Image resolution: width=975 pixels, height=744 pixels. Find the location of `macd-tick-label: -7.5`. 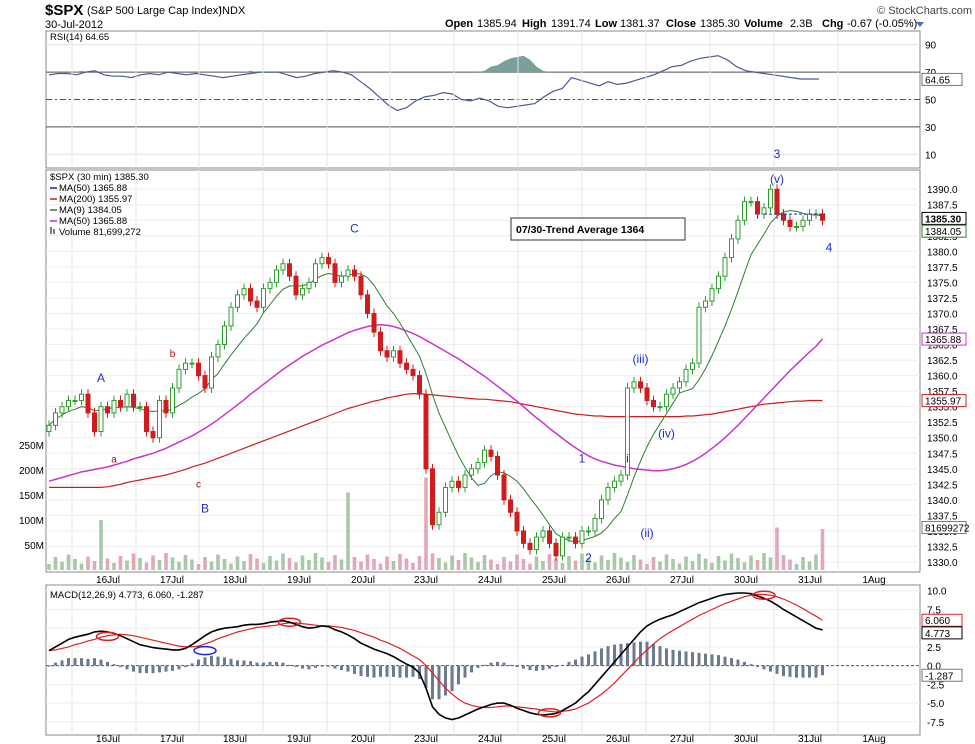

macd-tick-label: -7.5 is located at coordinates (936, 723).